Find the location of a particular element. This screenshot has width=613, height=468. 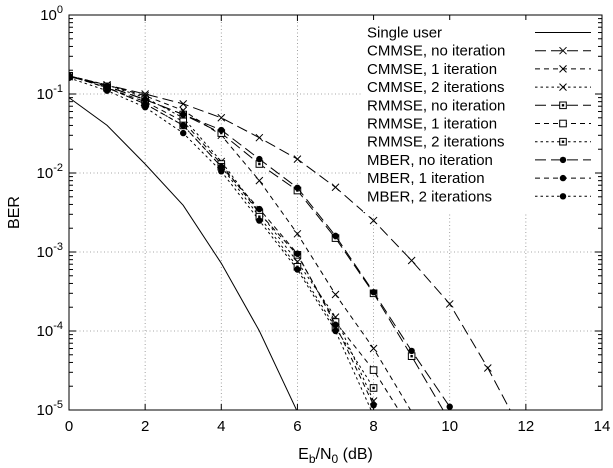

y-tick-label: 10⁻¹ is located at coordinates (50, 93).